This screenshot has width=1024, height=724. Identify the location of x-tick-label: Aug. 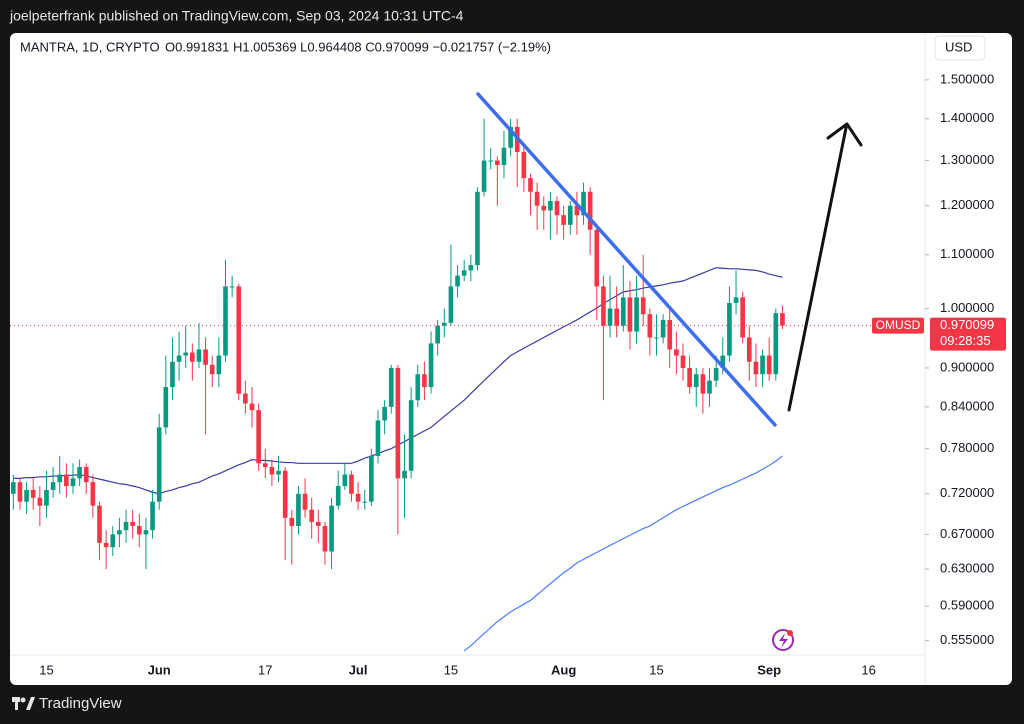
(563, 669).